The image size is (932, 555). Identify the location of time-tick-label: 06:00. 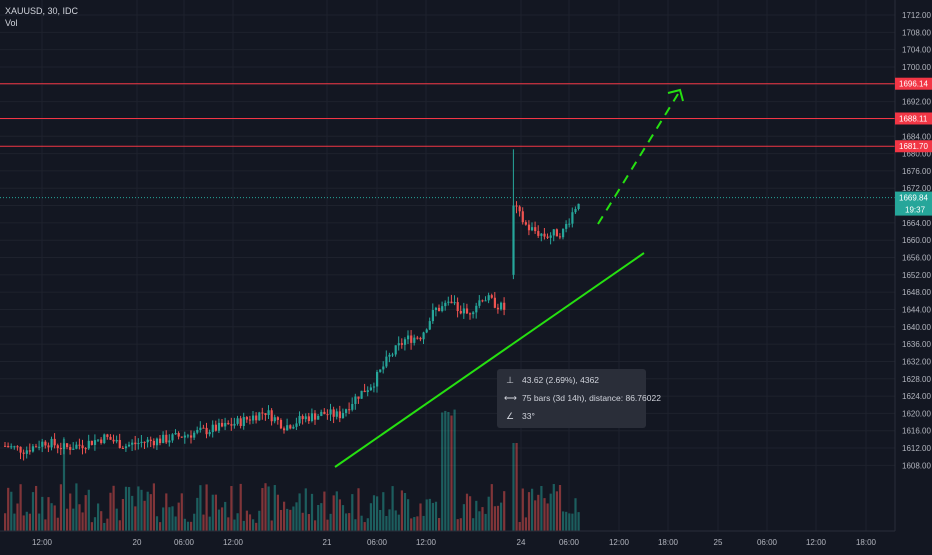
(767, 542).